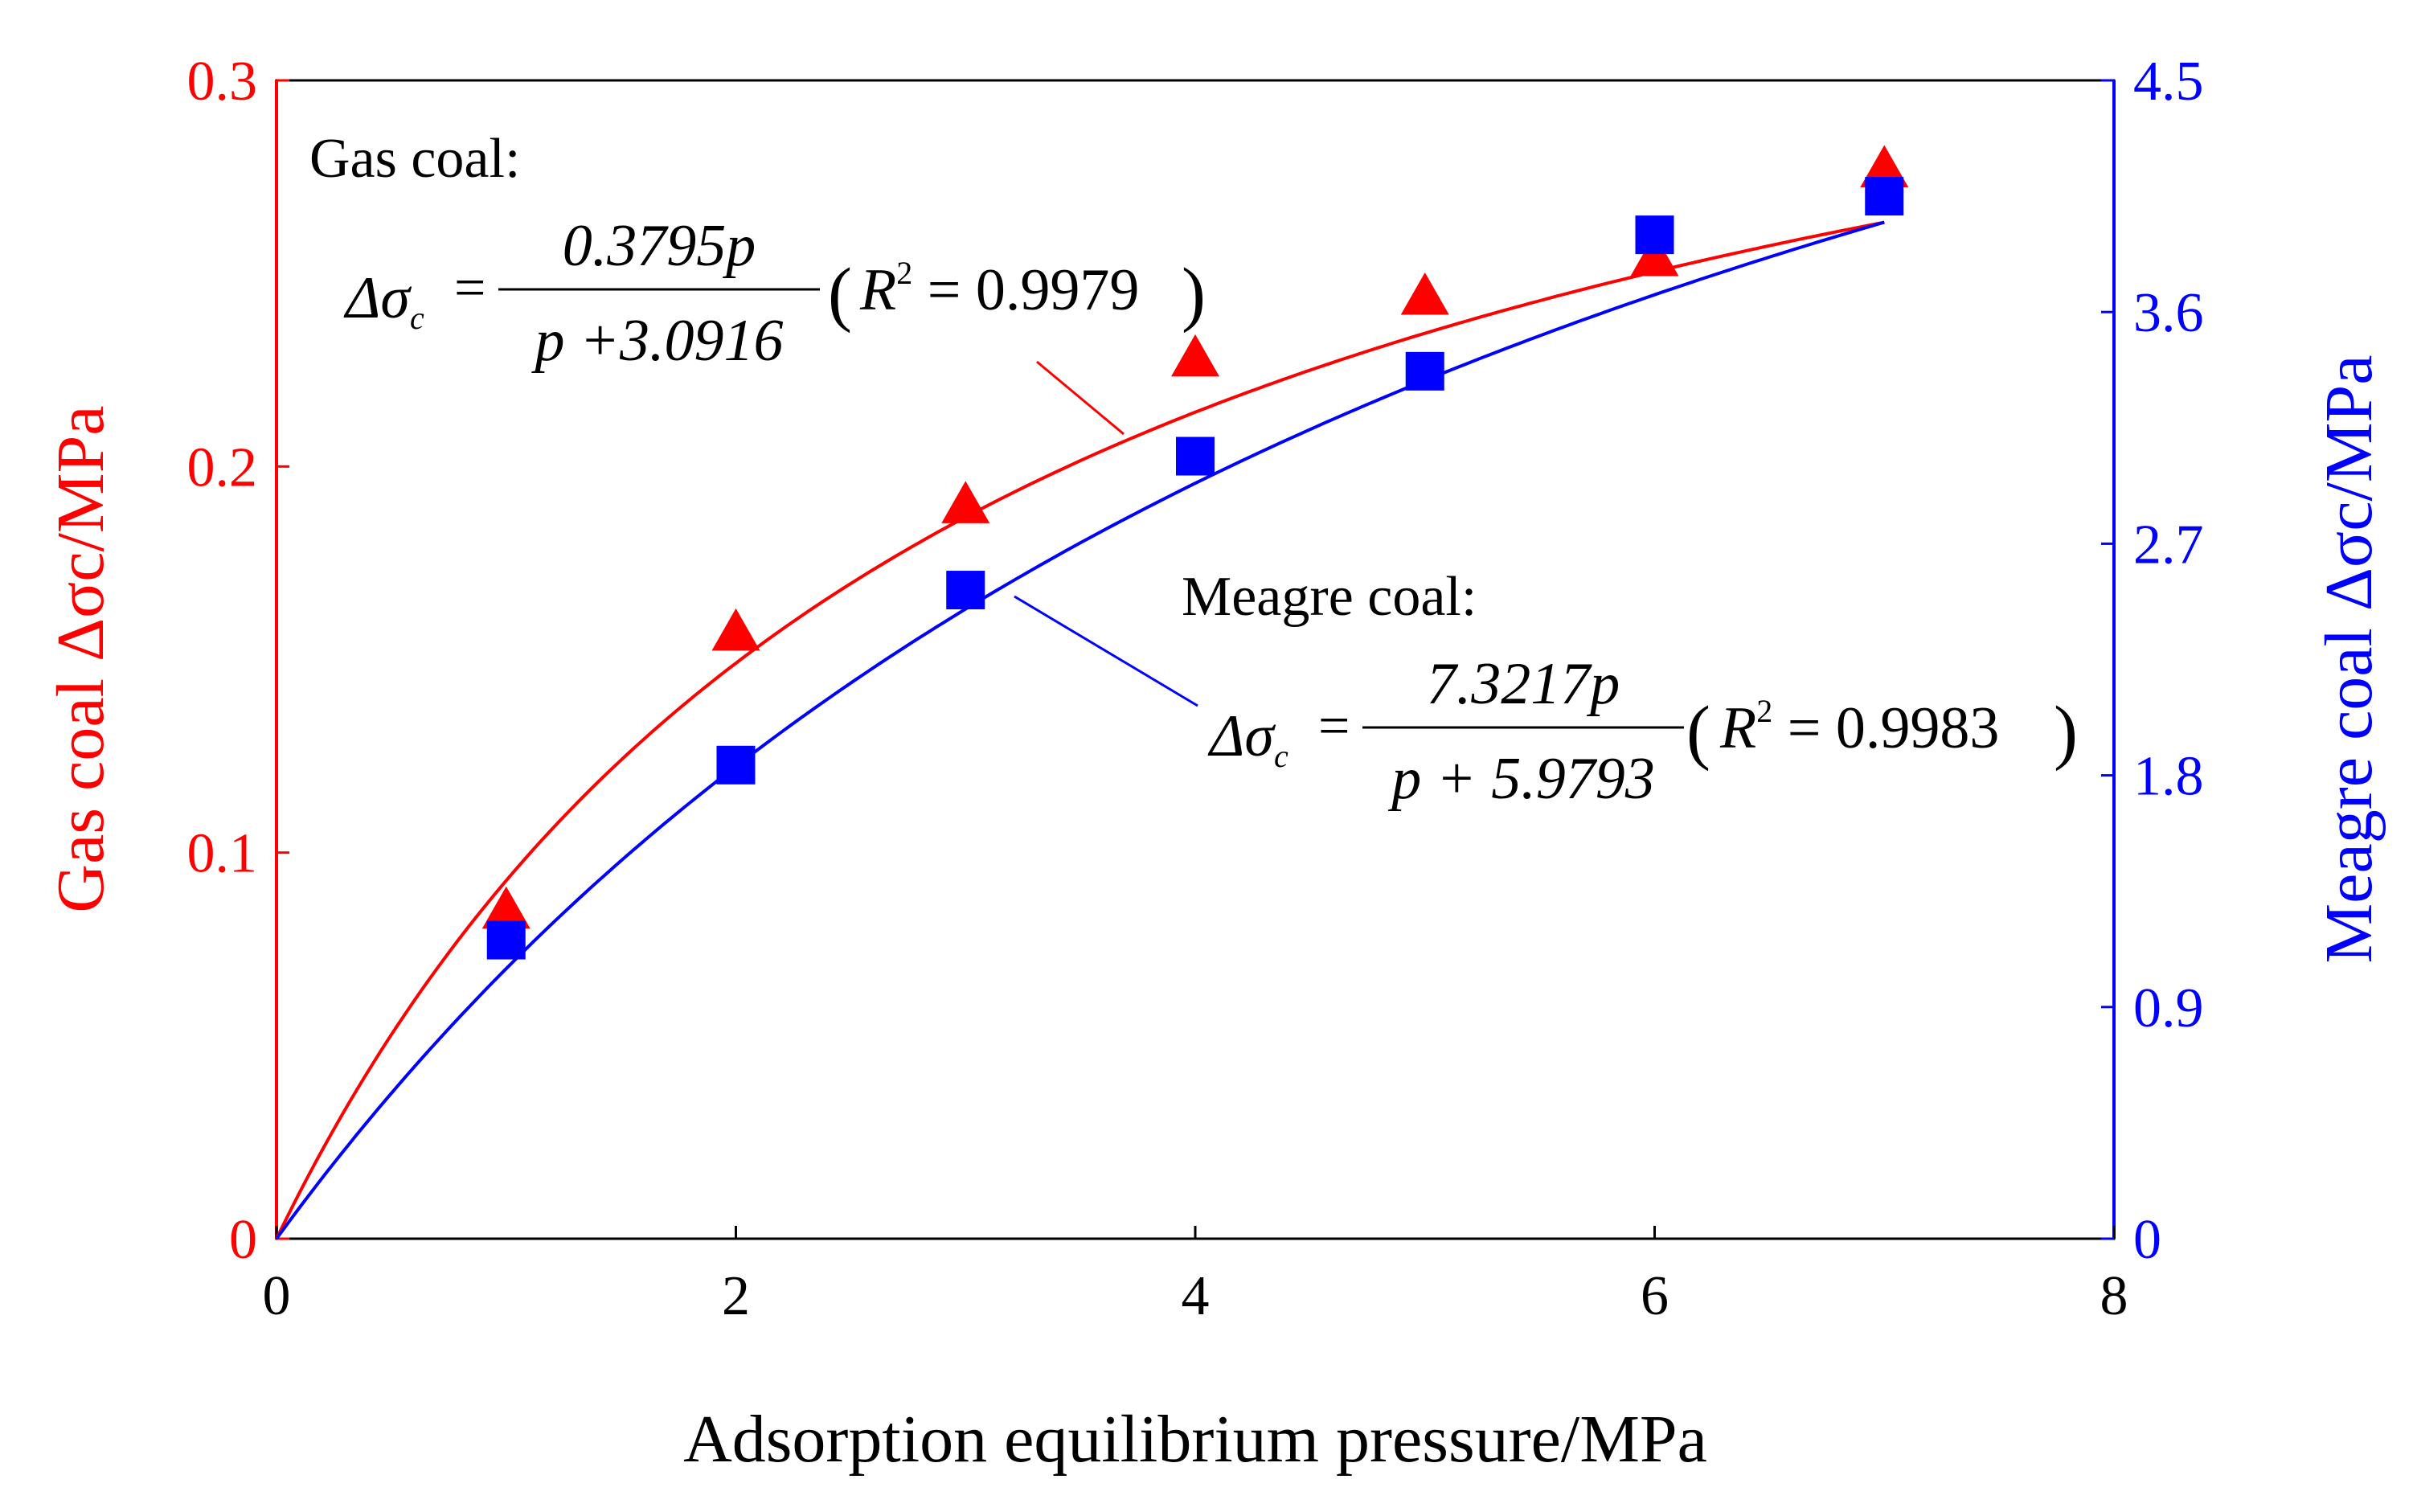 Image resolution: width=2413 pixels, height=1512 pixels. I want to click on meagre-annotation-equals: =, so click(1334, 726).